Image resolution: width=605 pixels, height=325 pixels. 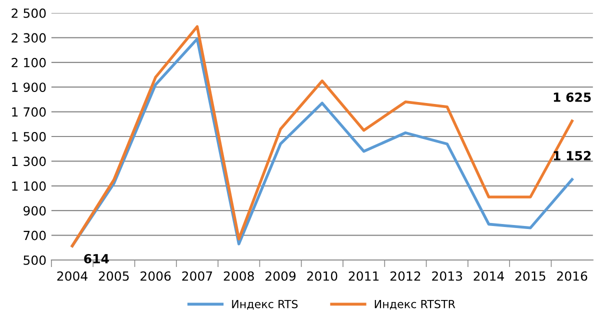 What do you see at coordinates (415, 305) in the screenshot?
I see `legend-label: Индекс RTSTR` at bounding box center [415, 305].